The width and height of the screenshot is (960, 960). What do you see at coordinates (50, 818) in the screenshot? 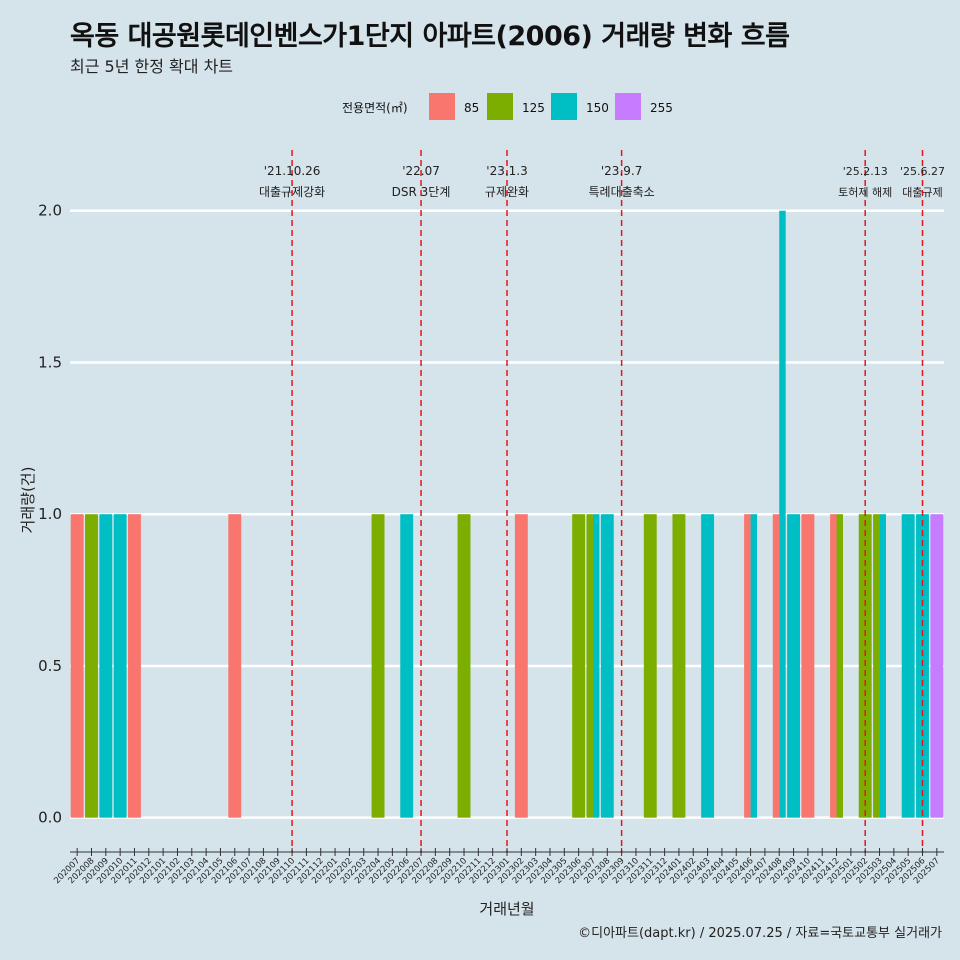
I see `y-tick-label: 0.0` at bounding box center [50, 818].